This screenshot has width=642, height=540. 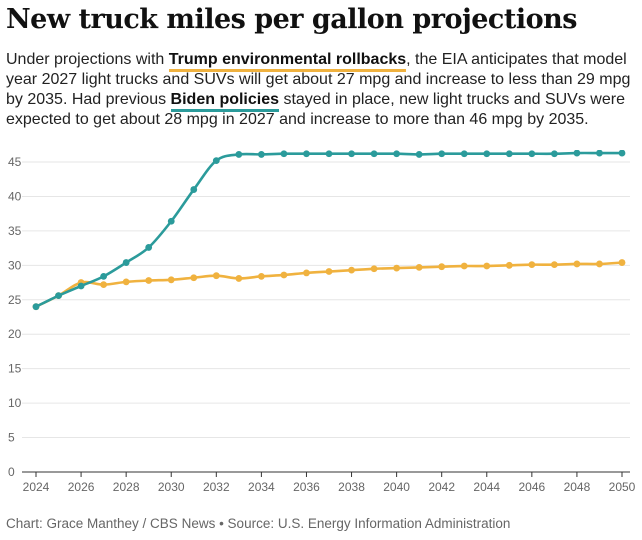 What do you see at coordinates (15, 300) in the screenshot?
I see `y-tick-label: 25` at bounding box center [15, 300].